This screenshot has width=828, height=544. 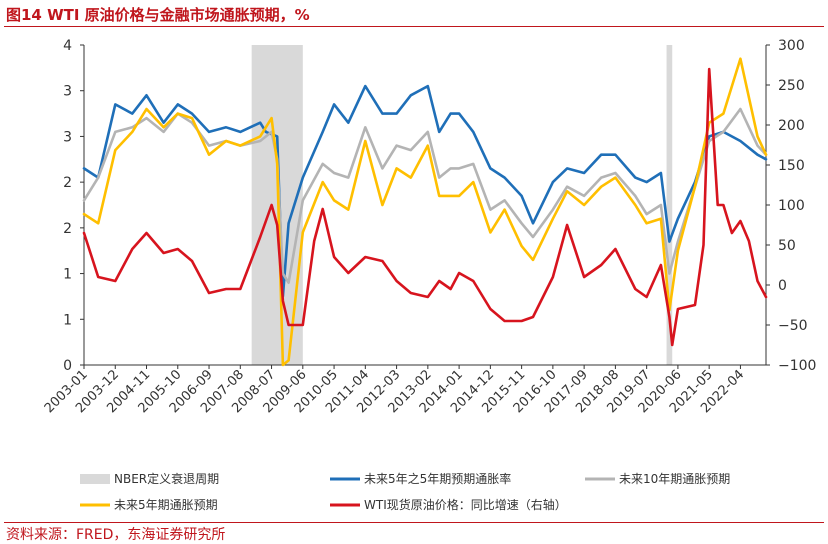 What do you see at coordinates (414, 522) in the screenshot?
I see `source-divider` at bounding box center [414, 522].